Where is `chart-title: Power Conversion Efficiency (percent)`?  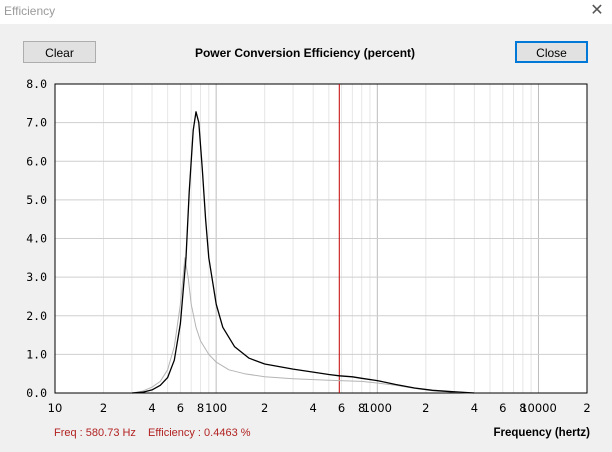
chart-title: Power Conversion Efficiency (percent) is located at coordinates (305, 53).